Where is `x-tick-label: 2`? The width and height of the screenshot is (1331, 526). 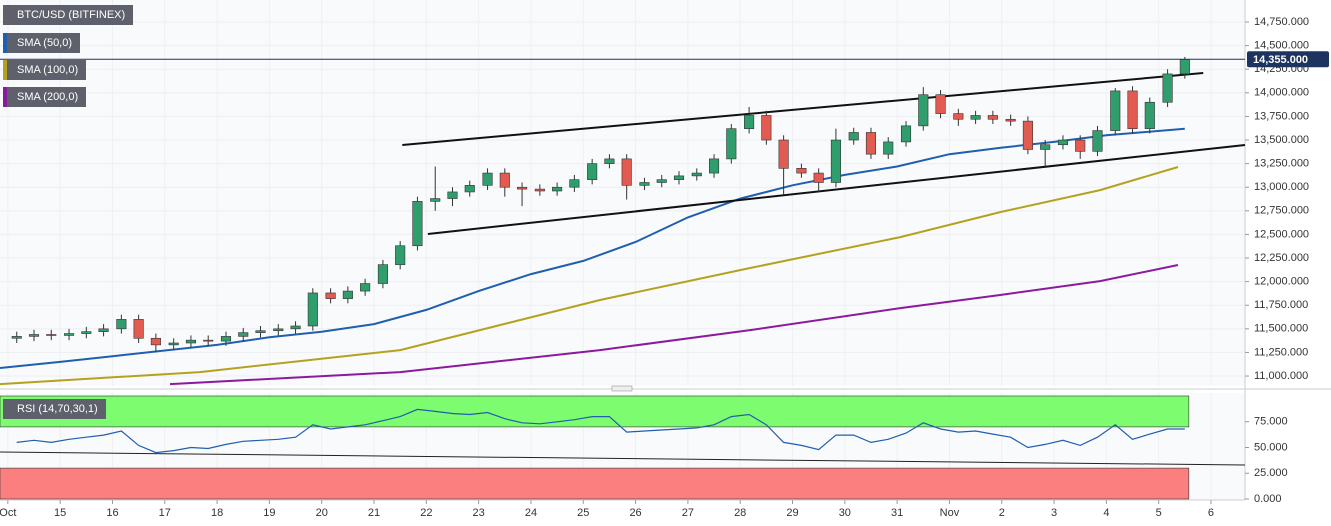 x-tick-label: 2 is located at coordinates (1002, 513).